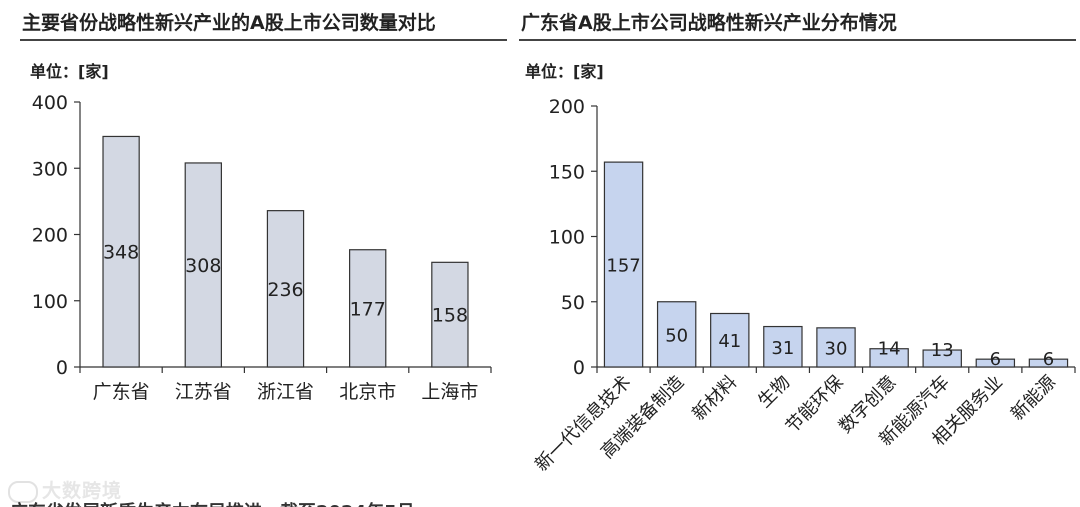 The image size is (1080, 507). I want to click on y-tick-label: 400, so click(50, 103).